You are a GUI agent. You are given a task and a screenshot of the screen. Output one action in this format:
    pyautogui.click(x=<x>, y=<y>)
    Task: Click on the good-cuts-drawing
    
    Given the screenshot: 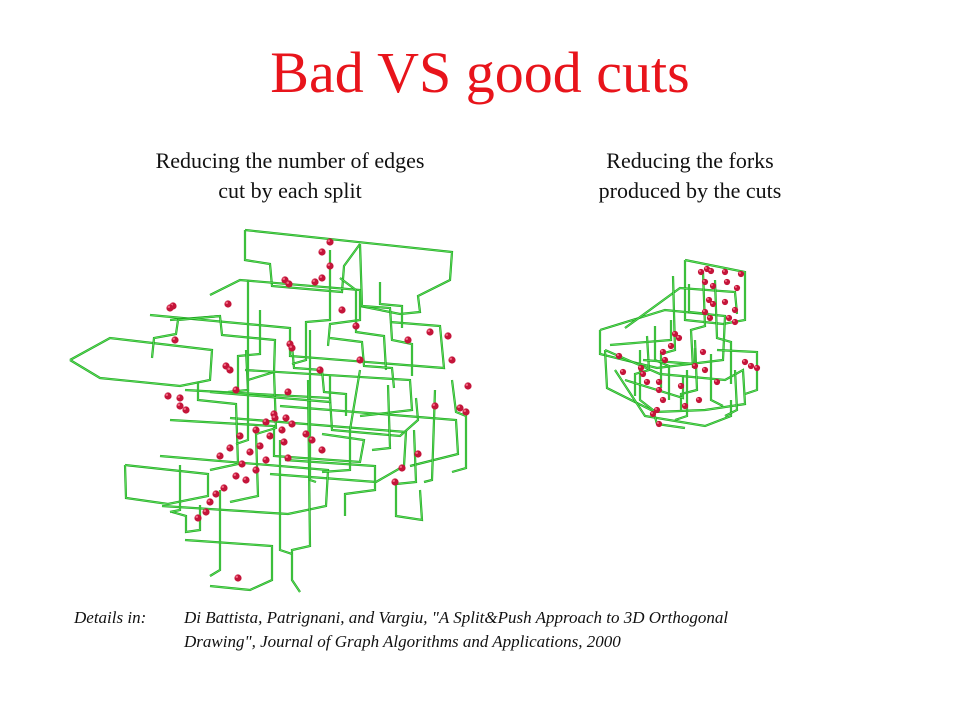 What is the action you would take?
    pyautogui.click(x=679, y=344)
    